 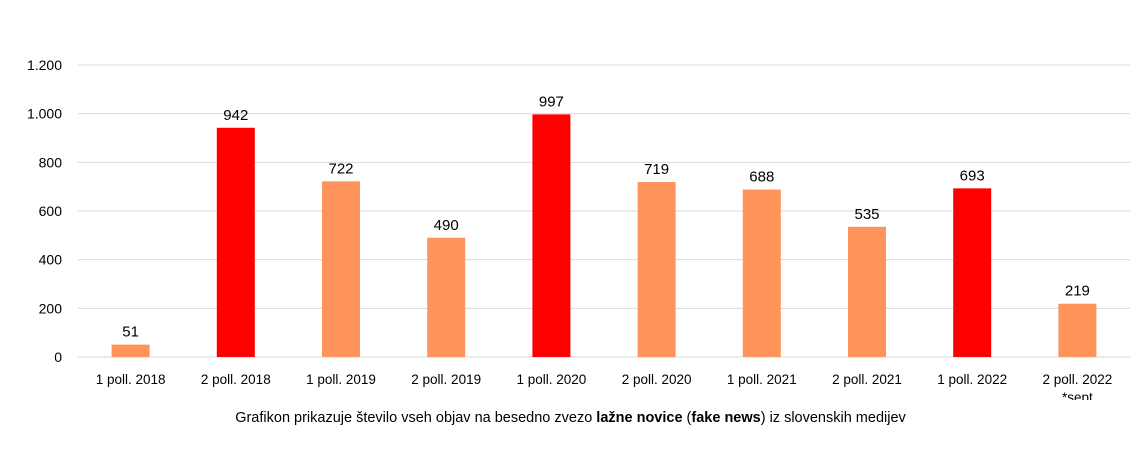 What do you see at coordinates (341, 379) in the screenshot?
I see `x-tick-label: 1 poll. 2019` at bounding box center [341, 379].